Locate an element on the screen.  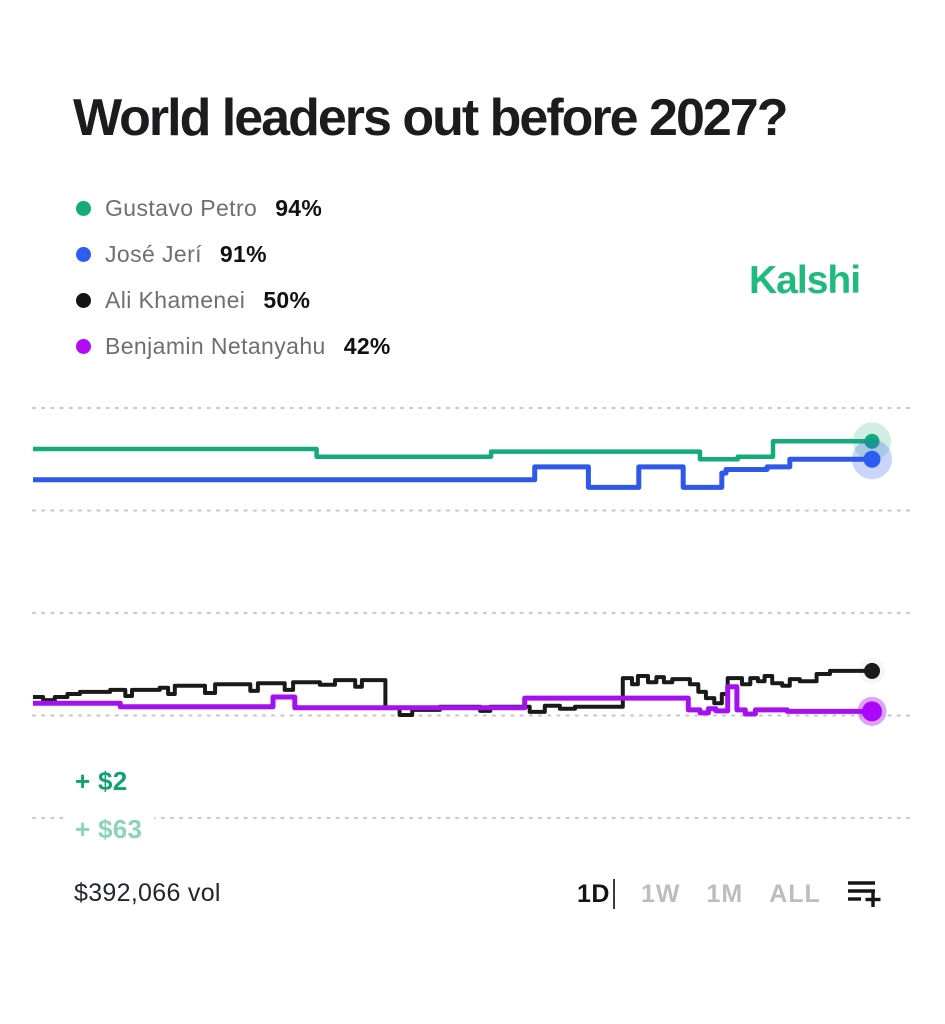
series-line-benjamin-netanyahu is located at coordinates (452, 700).